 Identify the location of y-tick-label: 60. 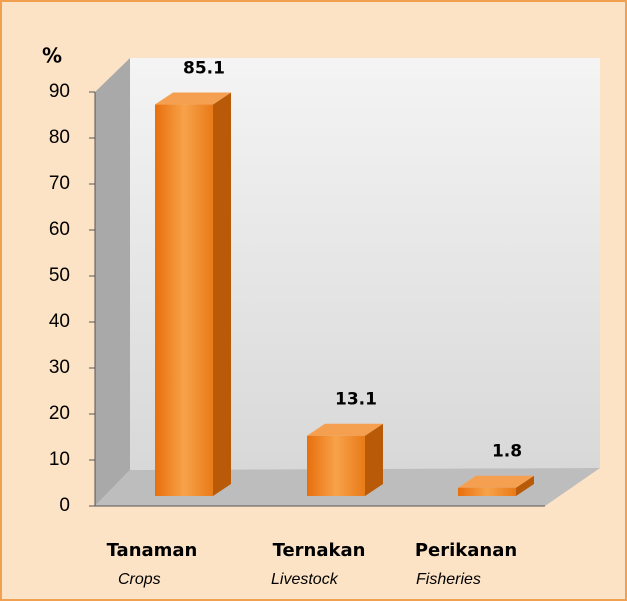
(59, 229).